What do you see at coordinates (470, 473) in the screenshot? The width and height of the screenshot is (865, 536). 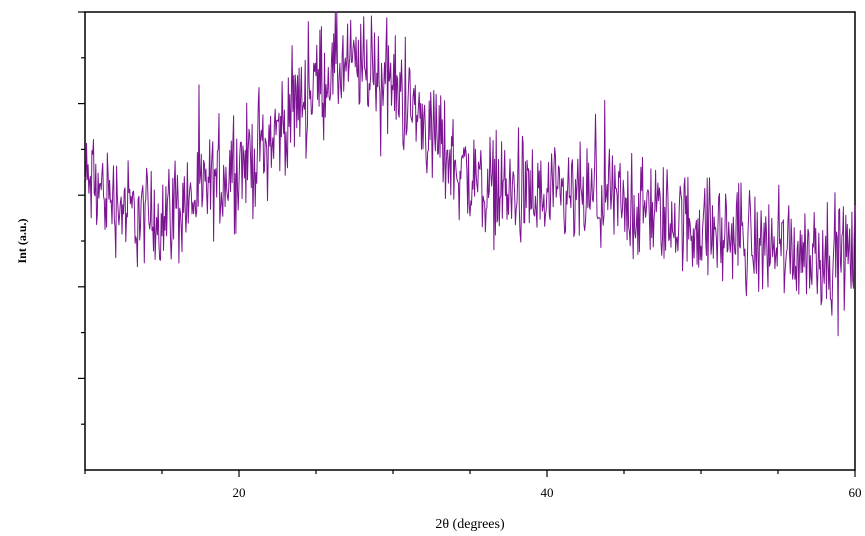 I see `x-axis-ticks` at bounding box center [470, 473].